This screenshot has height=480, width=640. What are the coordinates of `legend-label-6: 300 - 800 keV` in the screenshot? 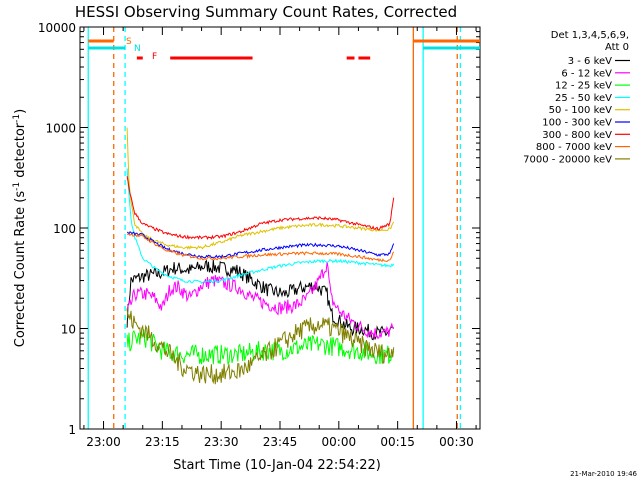 It's located at (577, 135).